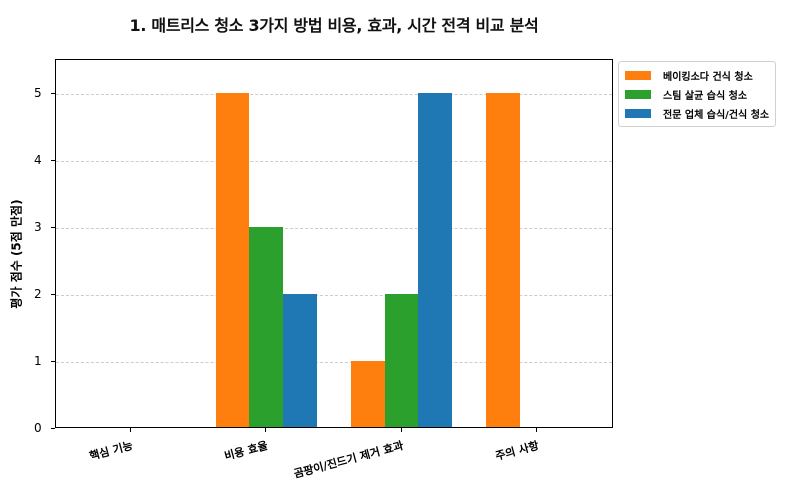  I want to click on x-tick-label: 주의 사항, so click(517, 450).